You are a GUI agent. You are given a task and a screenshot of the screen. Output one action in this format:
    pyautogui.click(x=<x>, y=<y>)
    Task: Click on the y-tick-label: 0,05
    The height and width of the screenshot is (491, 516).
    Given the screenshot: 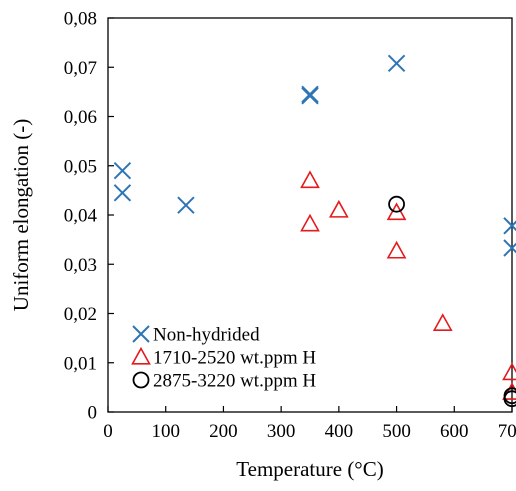 What is the action you would take?
    pyautogui.click(x=80, y=166)
    